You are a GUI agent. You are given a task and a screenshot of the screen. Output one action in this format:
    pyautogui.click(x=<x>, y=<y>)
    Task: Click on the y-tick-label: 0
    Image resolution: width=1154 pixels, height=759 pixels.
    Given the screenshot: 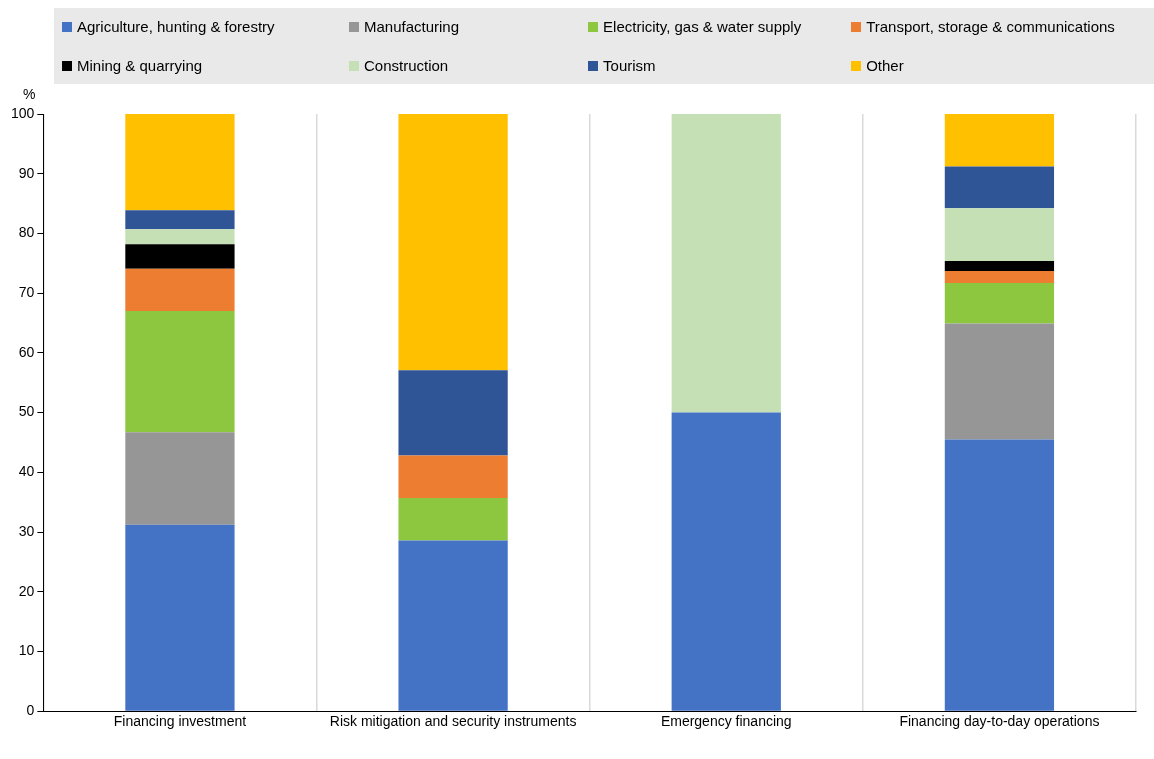 What is the action you would take?
    pyautogui.click(x=30, y=710)
    